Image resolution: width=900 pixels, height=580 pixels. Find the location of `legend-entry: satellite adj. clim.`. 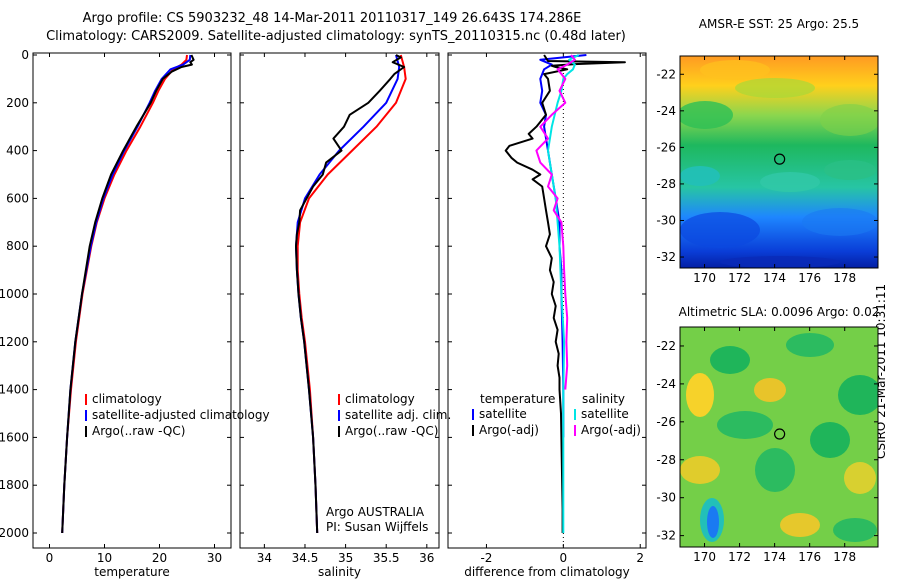

legend-entry: satellite adj. clim. is located at coordinates (398, 415).